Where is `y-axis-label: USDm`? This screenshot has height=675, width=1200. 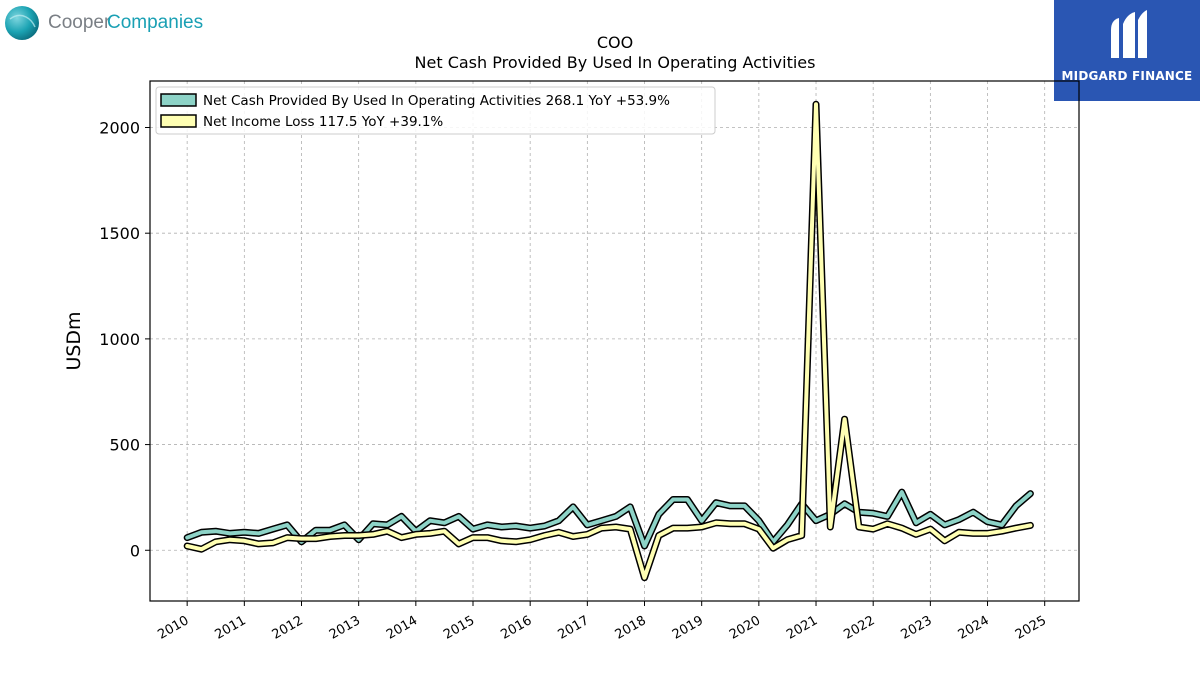 y-axis-label: USDm is located at coordinates (74, 340).